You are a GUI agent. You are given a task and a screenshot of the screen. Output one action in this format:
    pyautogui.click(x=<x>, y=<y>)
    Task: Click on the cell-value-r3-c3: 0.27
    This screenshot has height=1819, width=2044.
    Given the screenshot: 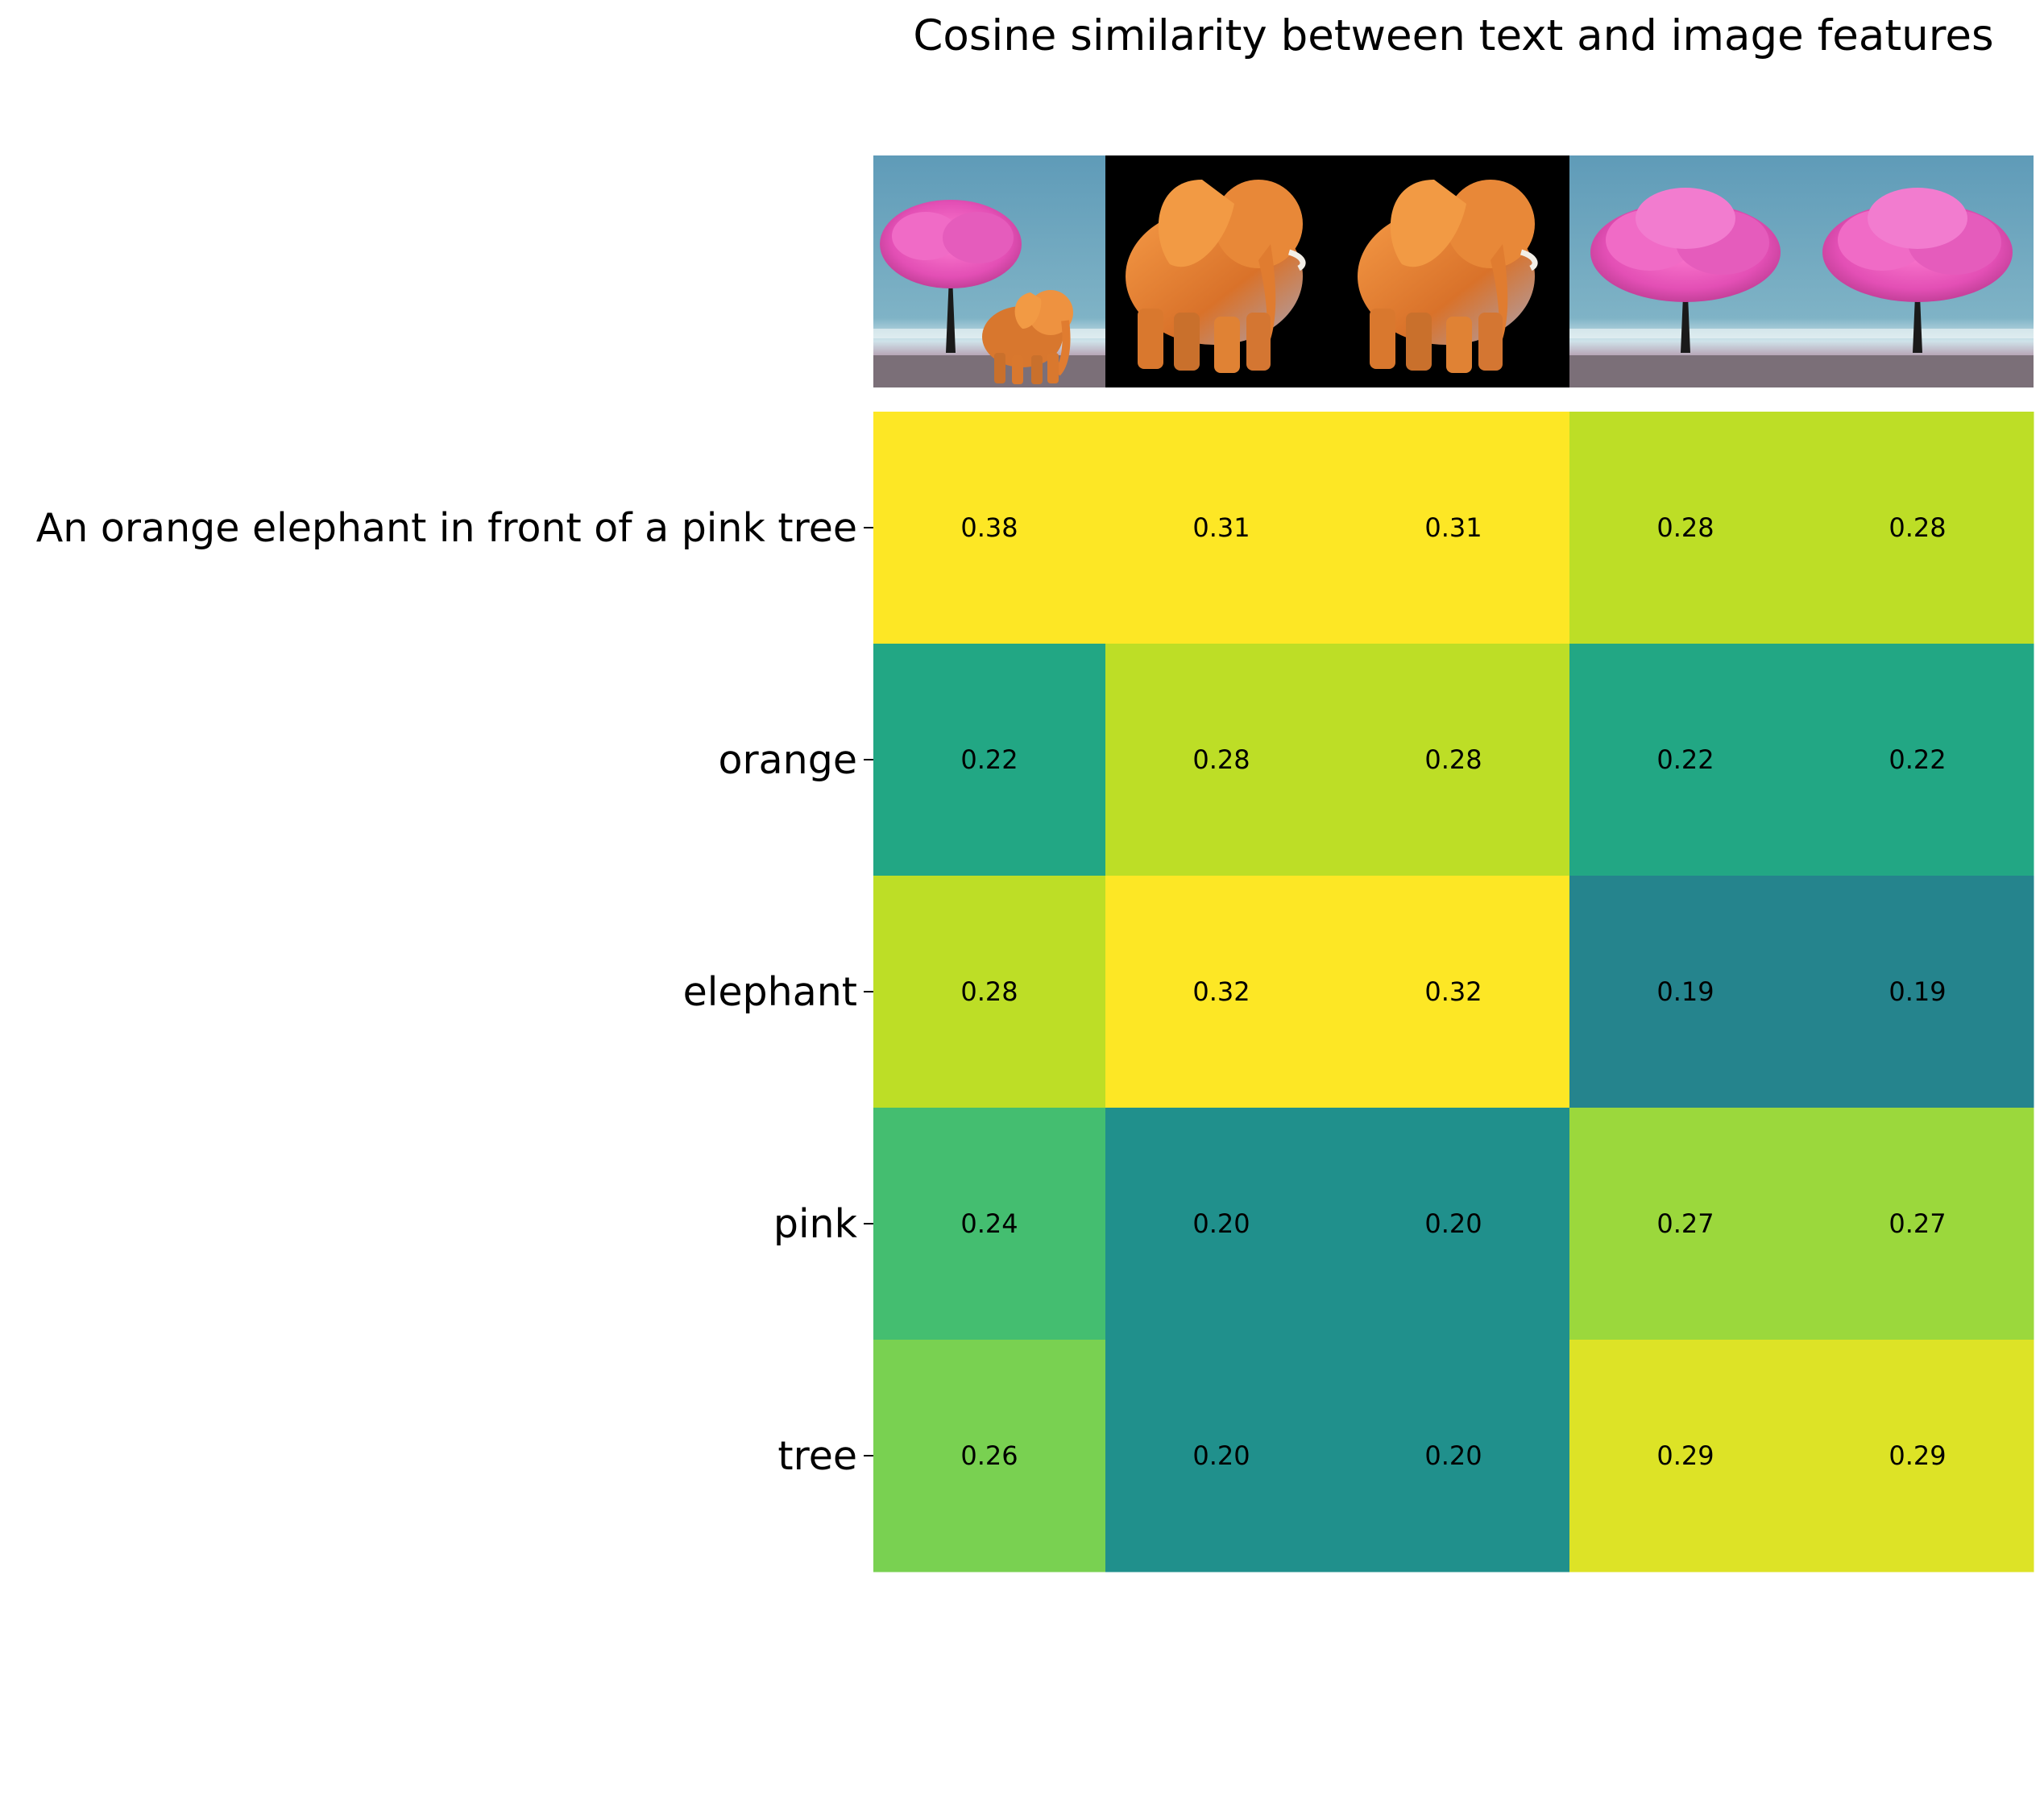 What is the action you would take?
    pyautogui.click(x=1685, y=1223)
    